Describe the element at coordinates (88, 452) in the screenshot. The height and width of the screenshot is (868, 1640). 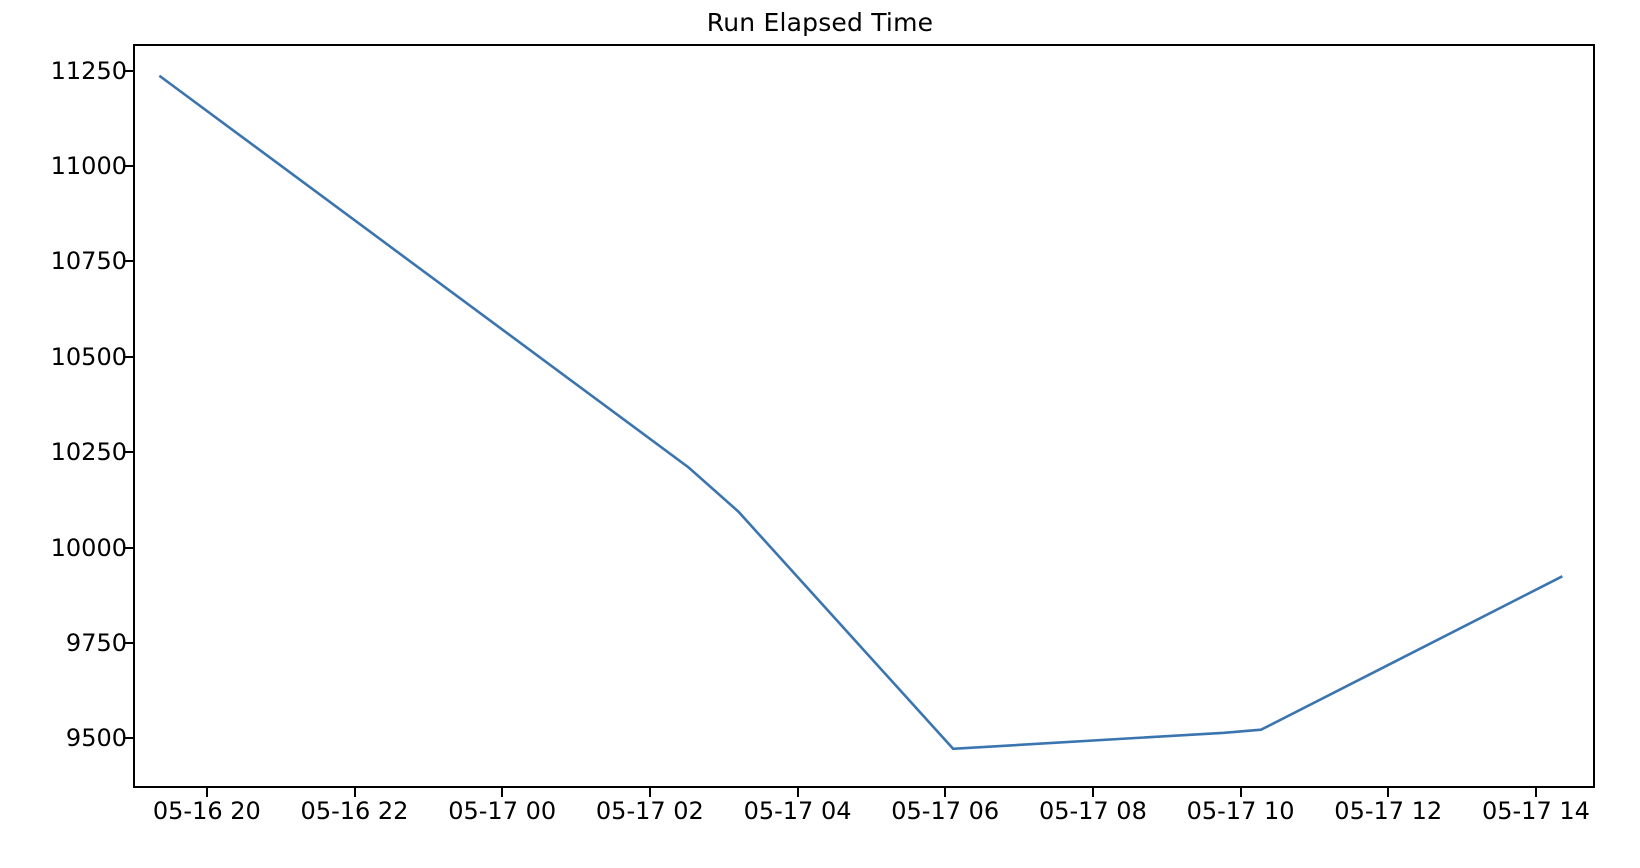
I see `y-axis-tick-label: 10250` at that location.